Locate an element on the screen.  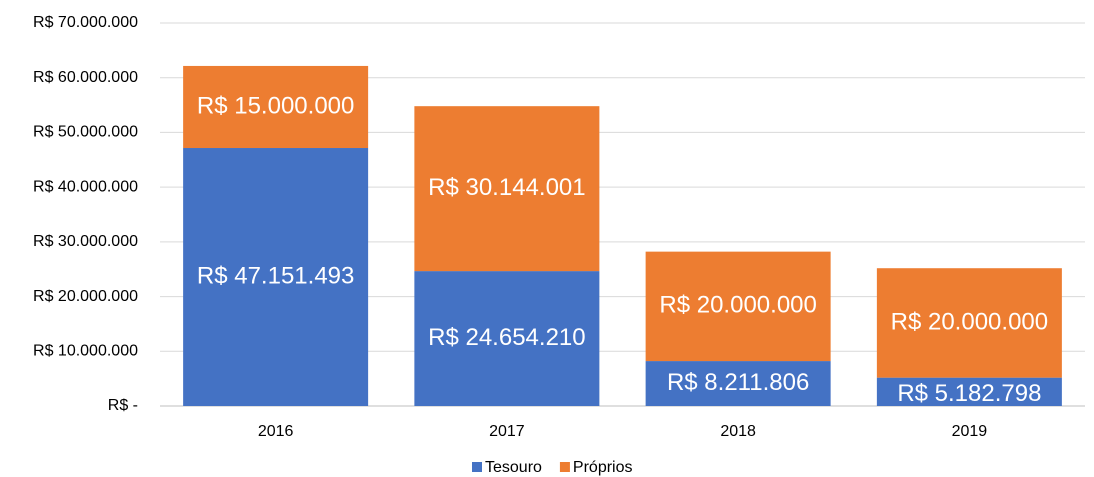
x-tick-label: 2016 is located at coordinates (276, 431).